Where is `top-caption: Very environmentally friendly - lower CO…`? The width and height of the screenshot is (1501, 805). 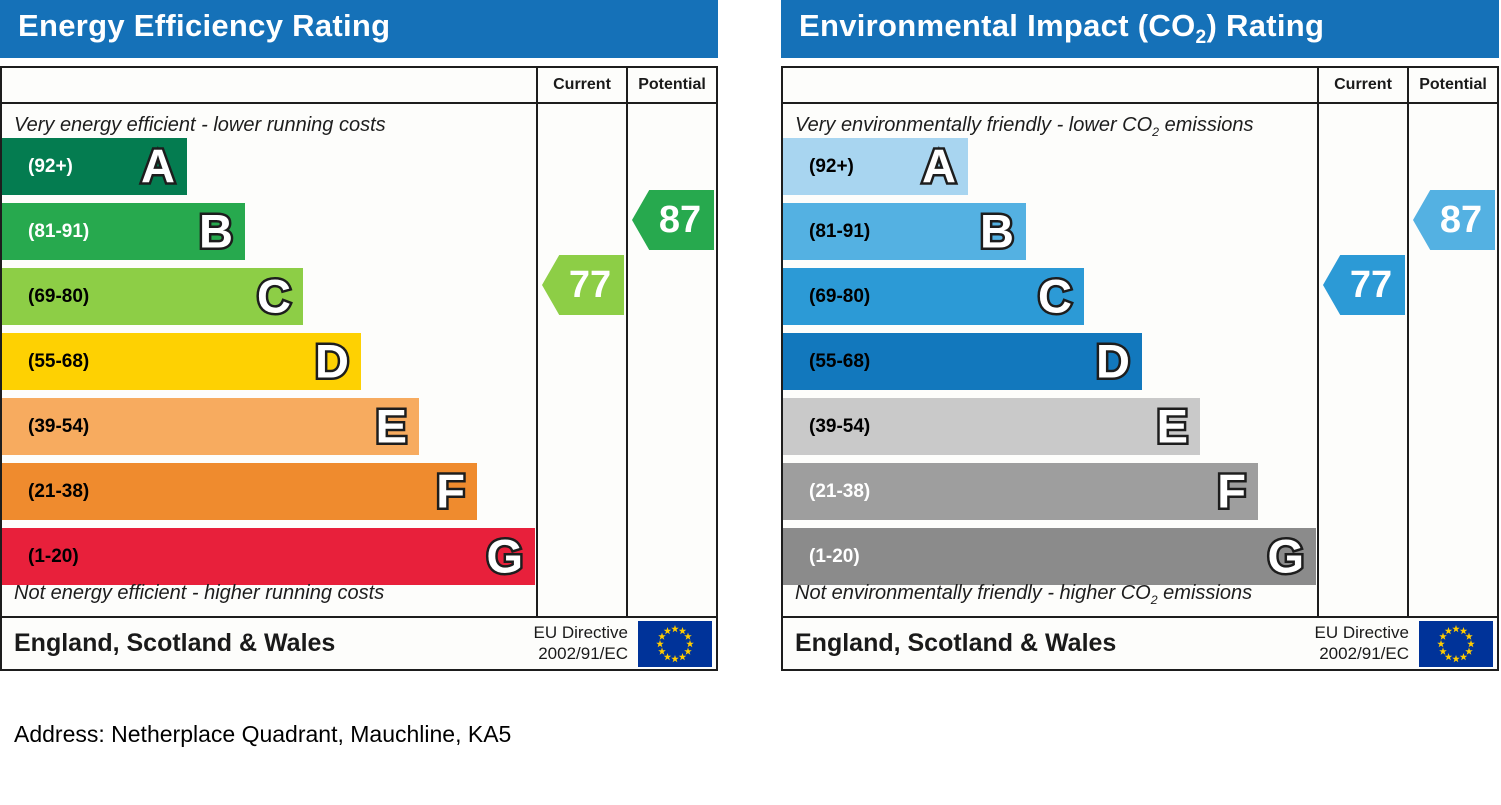 top-caption: Very environmentally friendly - lower CO… is located at coordinates (1024, 126).